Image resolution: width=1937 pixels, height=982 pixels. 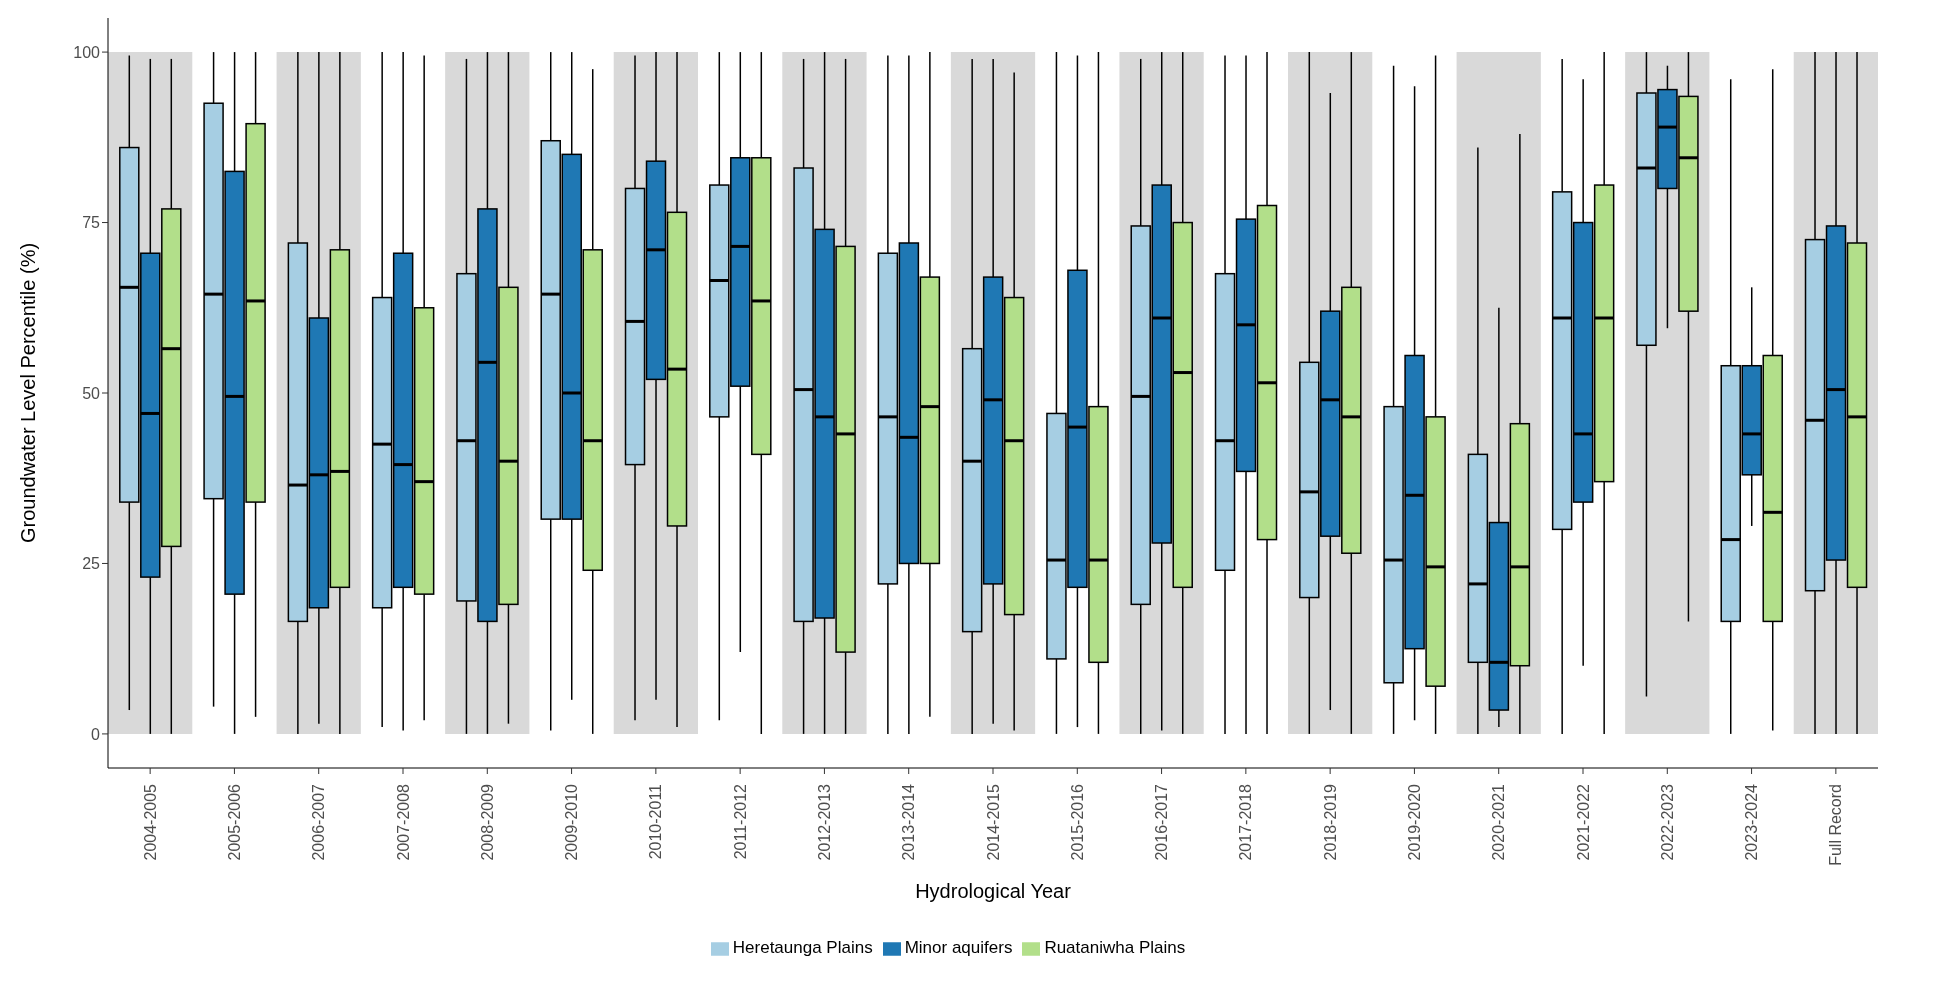 What do you see at coordinates (656, 821) in the screenshot?
I see `x-tick-label: 2010-2011` at bounding box center [656, 821].